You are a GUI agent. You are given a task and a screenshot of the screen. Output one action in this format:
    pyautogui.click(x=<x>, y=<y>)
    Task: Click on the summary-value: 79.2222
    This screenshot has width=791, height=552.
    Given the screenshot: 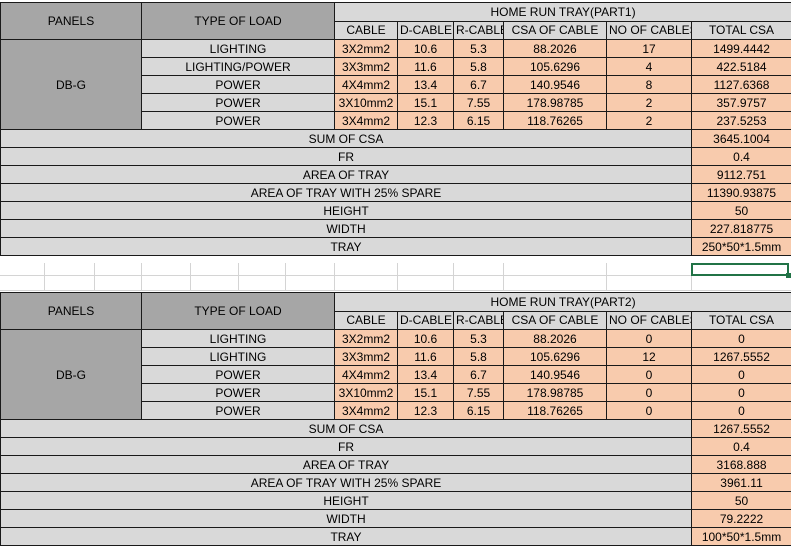 What is the action you would take?
    pyautogui.click(x=740, y=518)
    